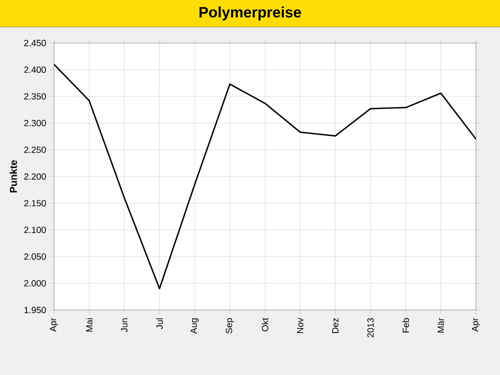  I want to click on x-tick-label: Jul, so click(159, 324).